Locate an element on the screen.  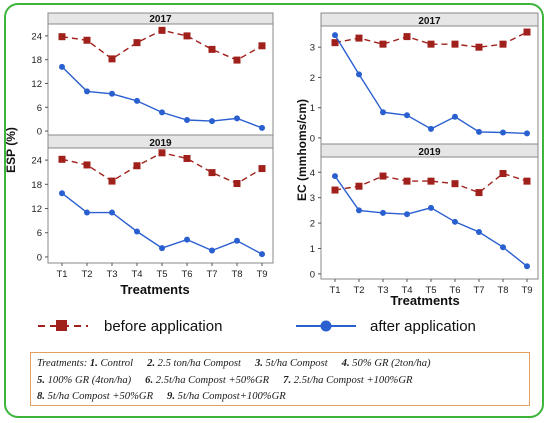
note-text: 2.5t/ha Compost +100%GR is located at coordinates (352, 380).